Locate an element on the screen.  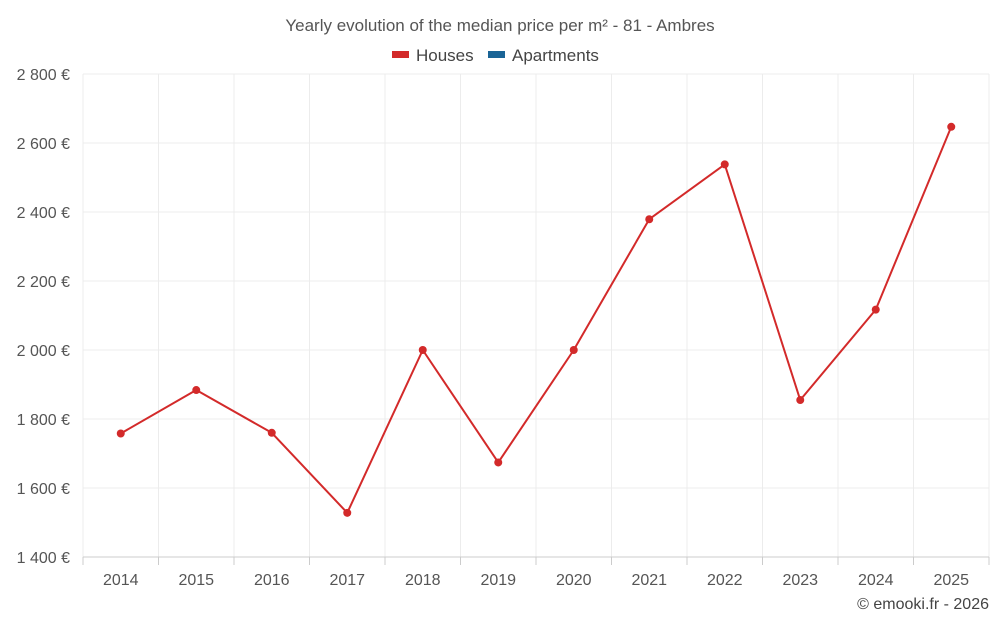
y-tick-label: 1 800 € is located at coordinates (43, 420).